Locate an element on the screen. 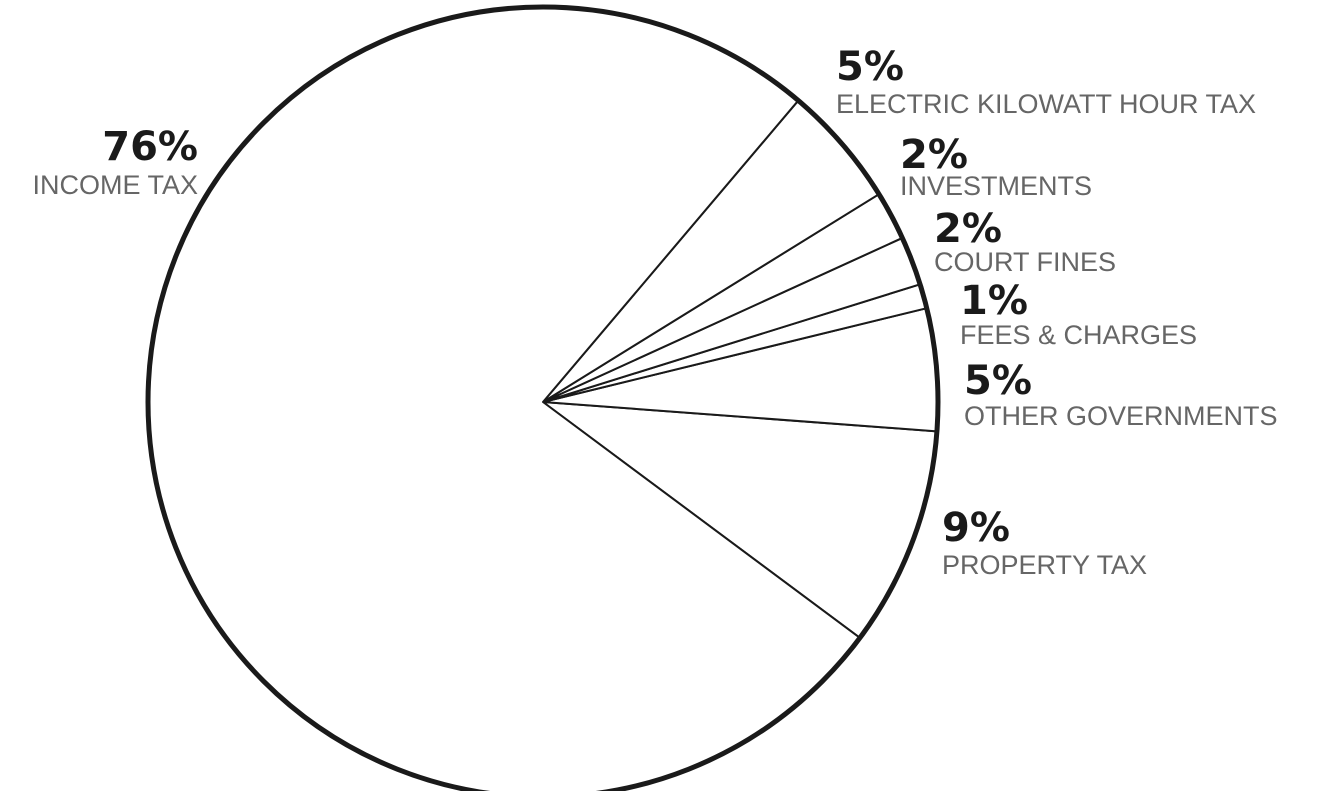  slice-percent-property-tax: 9% is located at coordinates (976, 528).